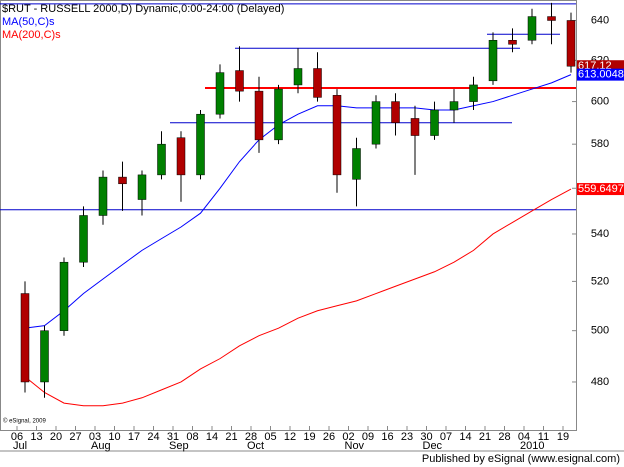  I want to click on y-tick-label: 480, so click(600, 382).